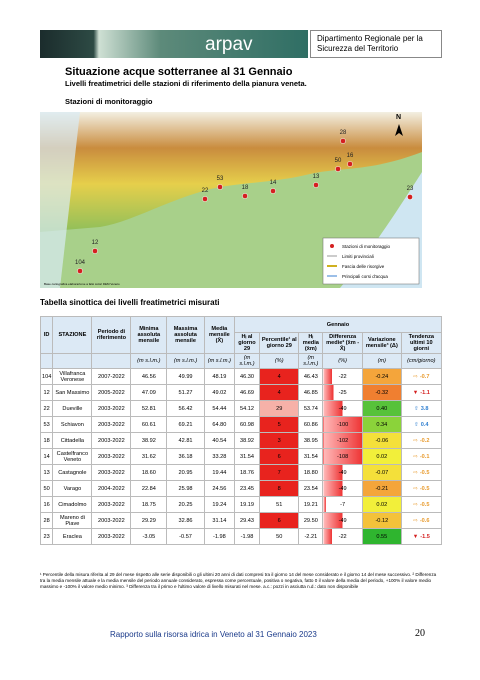 This screenshot has width=480, height=680. What do you see at coordinates (72, 520) in the screenshot?
I see `cell: Mareno di Piave` at bounding box center [72, 520].